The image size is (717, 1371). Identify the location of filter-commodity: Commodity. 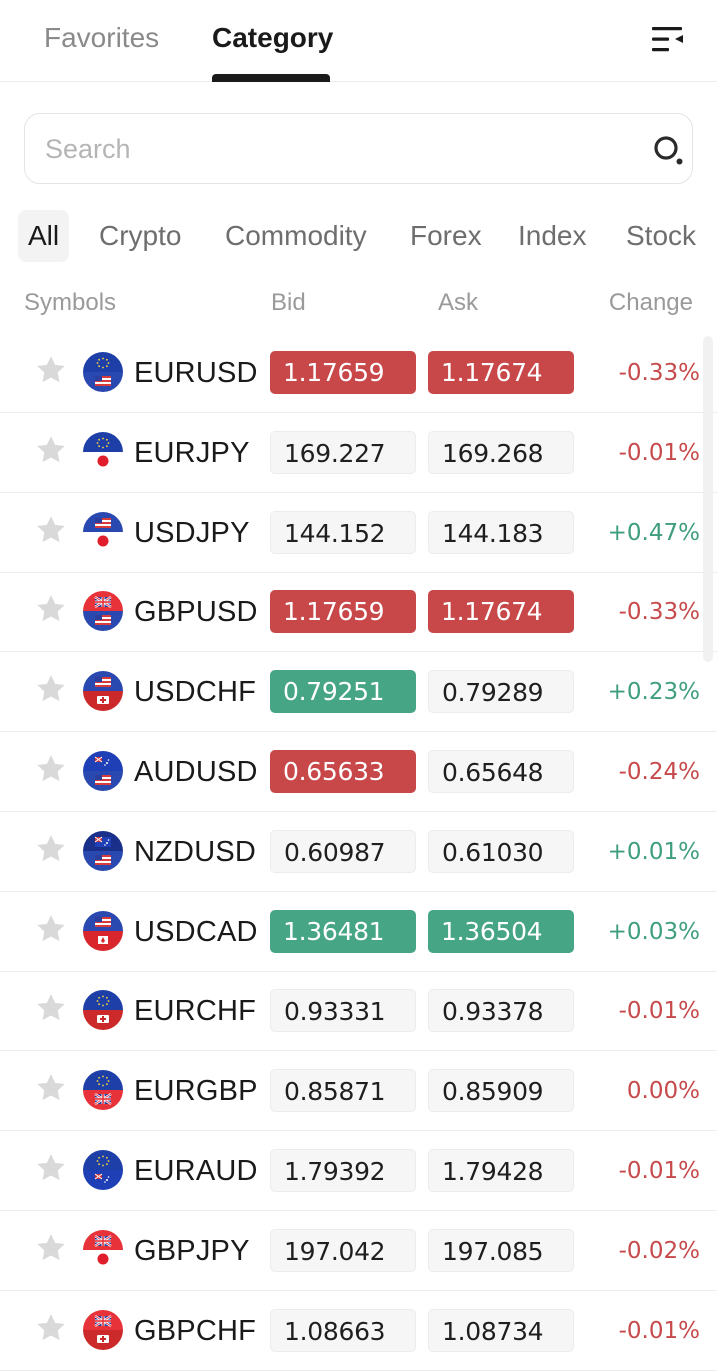
(296, 235).